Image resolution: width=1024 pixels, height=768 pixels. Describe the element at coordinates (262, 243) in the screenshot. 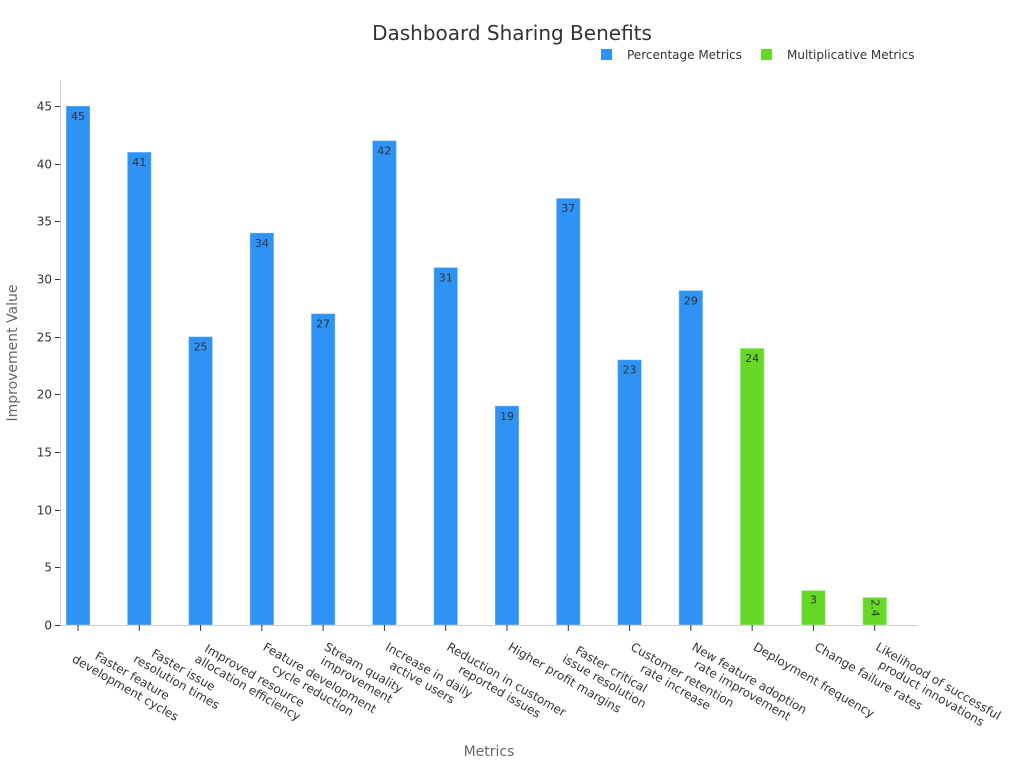

I see `data-label: 34` at that location.